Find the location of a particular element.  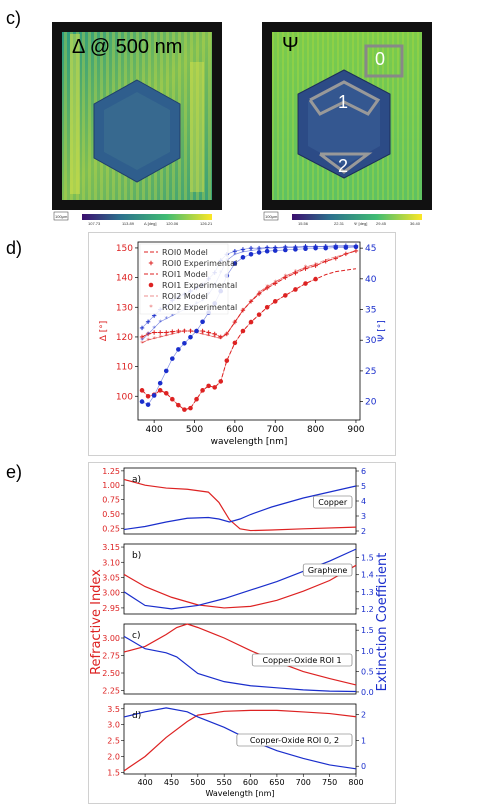

series-5-point-16: * is located at coordinates (243, 311).